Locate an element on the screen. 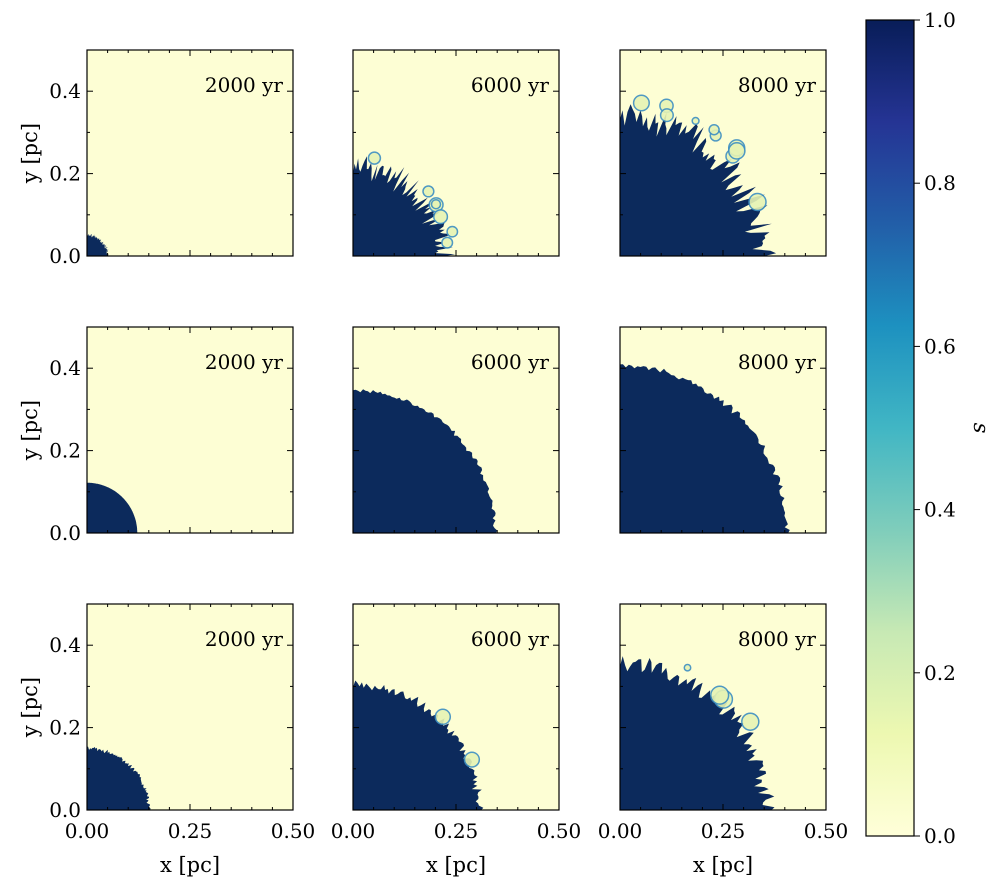  panel-r1-c0: 2000 yr 0.0 0.2 0.4 y [pc] is located at coordinates (156, 435).